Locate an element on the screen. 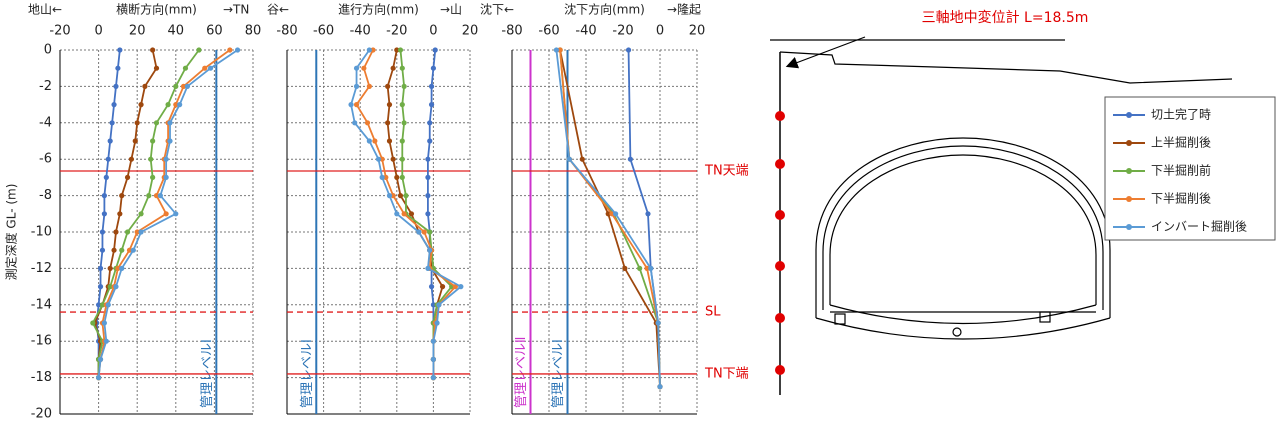  x-tick-label: 60 is located at coordinates (214, 31).